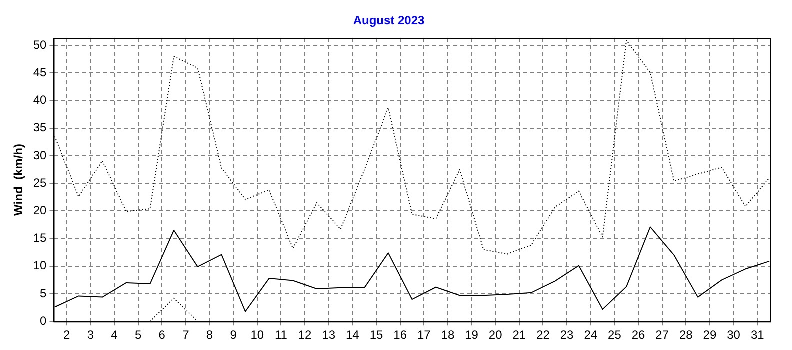 The width and height of the screenshot is (792, 350). Describe the element at coordinates (40, 265) in the screenshot. I see `y-tick-label: 10` at that location.